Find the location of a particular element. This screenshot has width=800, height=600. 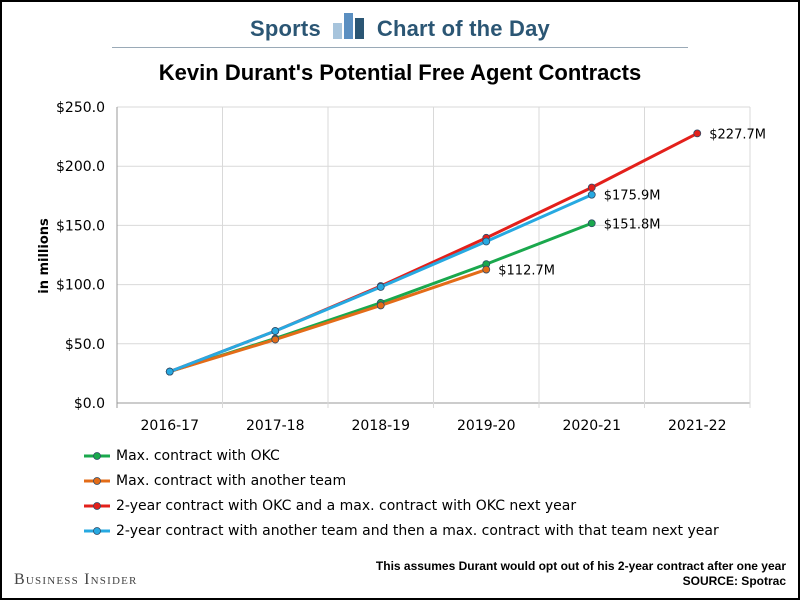

footnote-source: SOURCE: Spotrac is located at coordinates (734, 581).